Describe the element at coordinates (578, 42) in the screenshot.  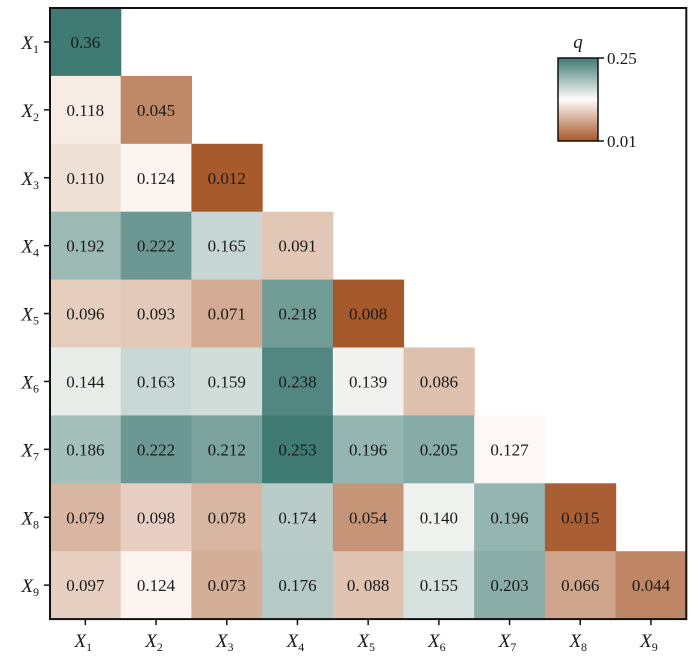
I see `colorbar-title: q` at that location.